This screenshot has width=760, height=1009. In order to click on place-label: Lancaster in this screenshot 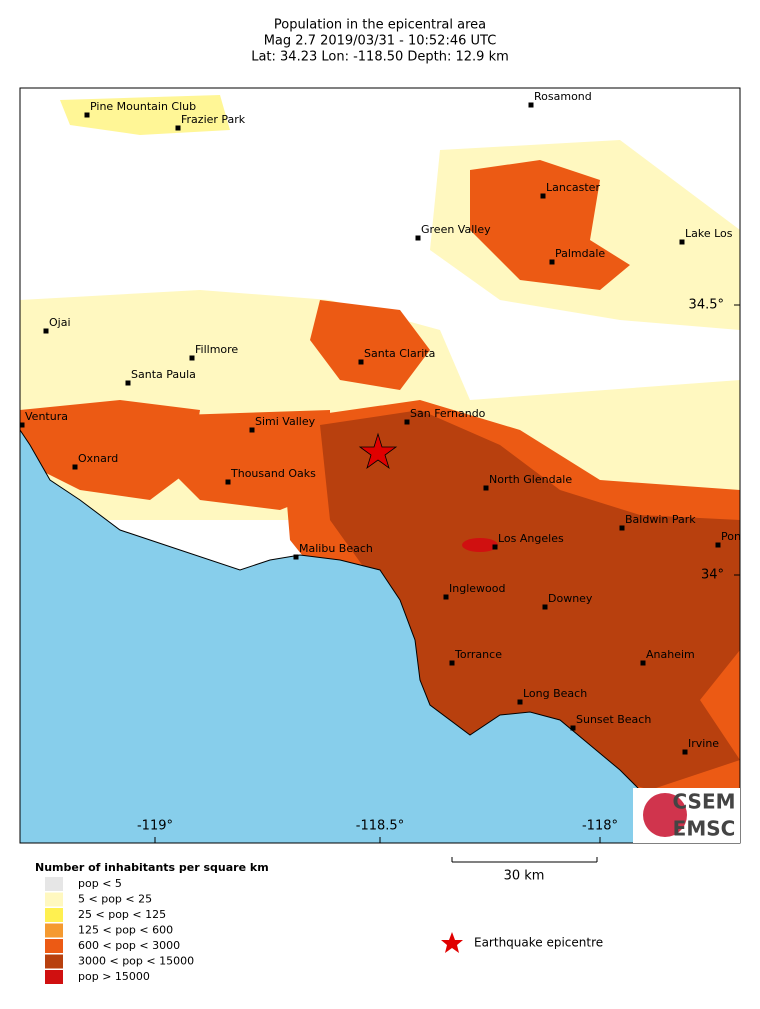, I will do `click(573, 187)`.